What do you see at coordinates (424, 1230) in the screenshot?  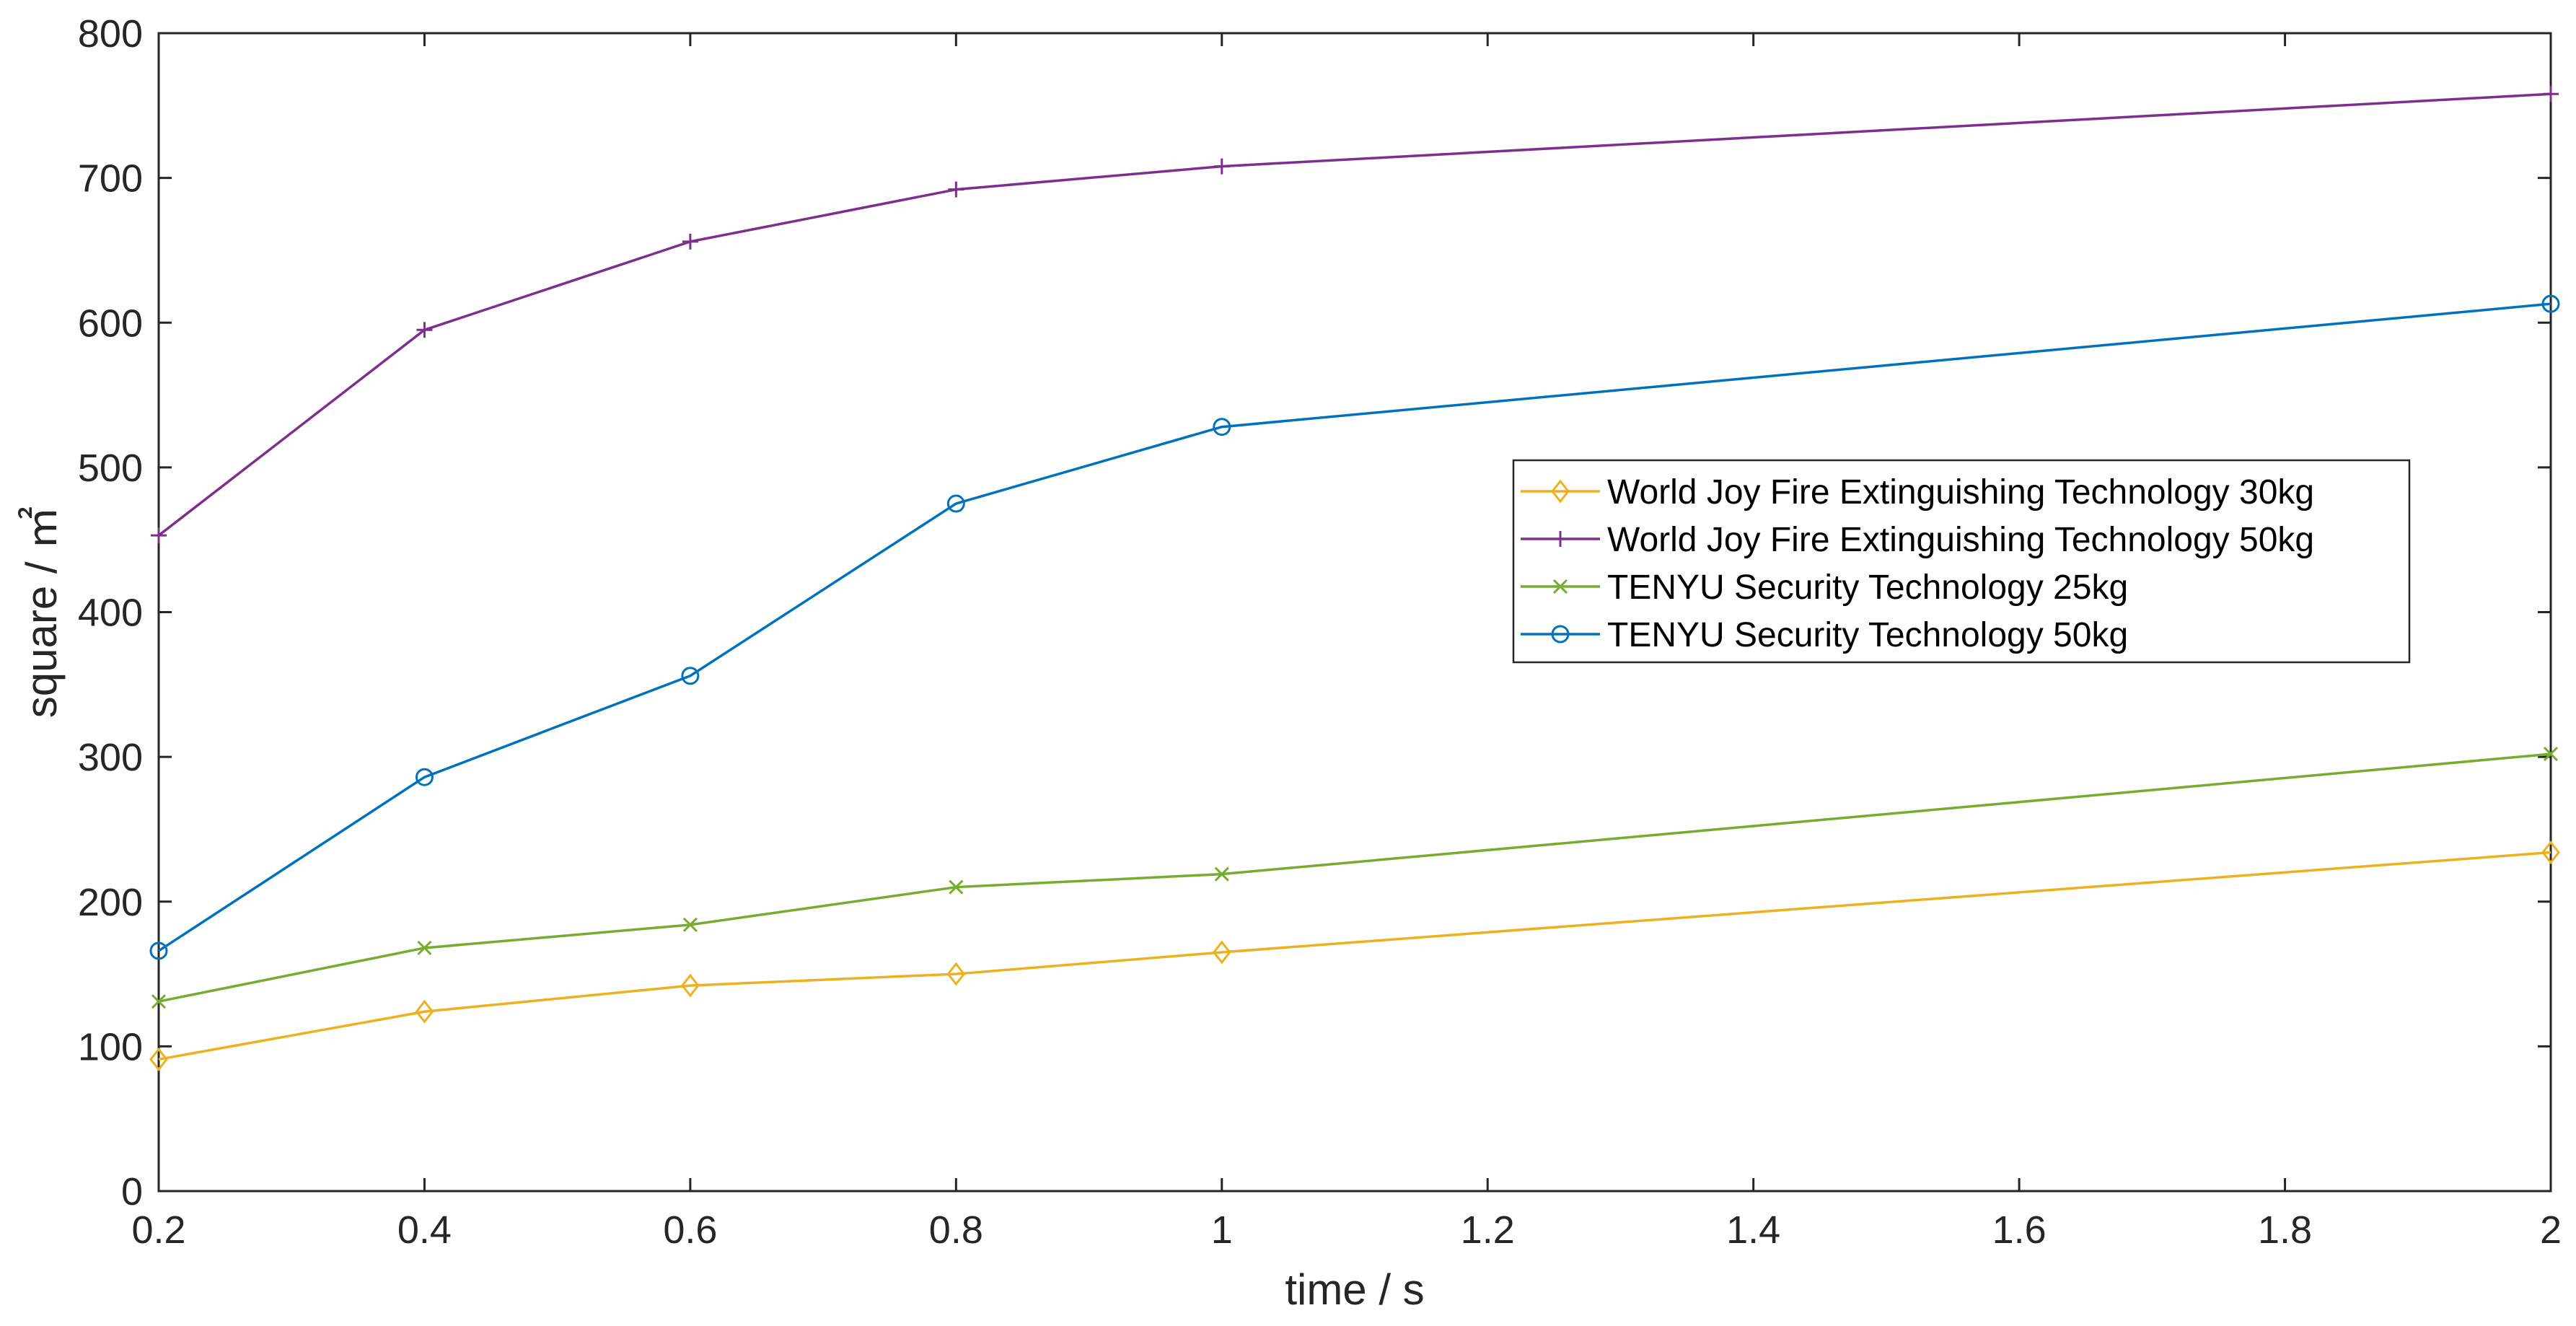 I see `x-tick-label: 0.4` at bounding box center [424, 1230].